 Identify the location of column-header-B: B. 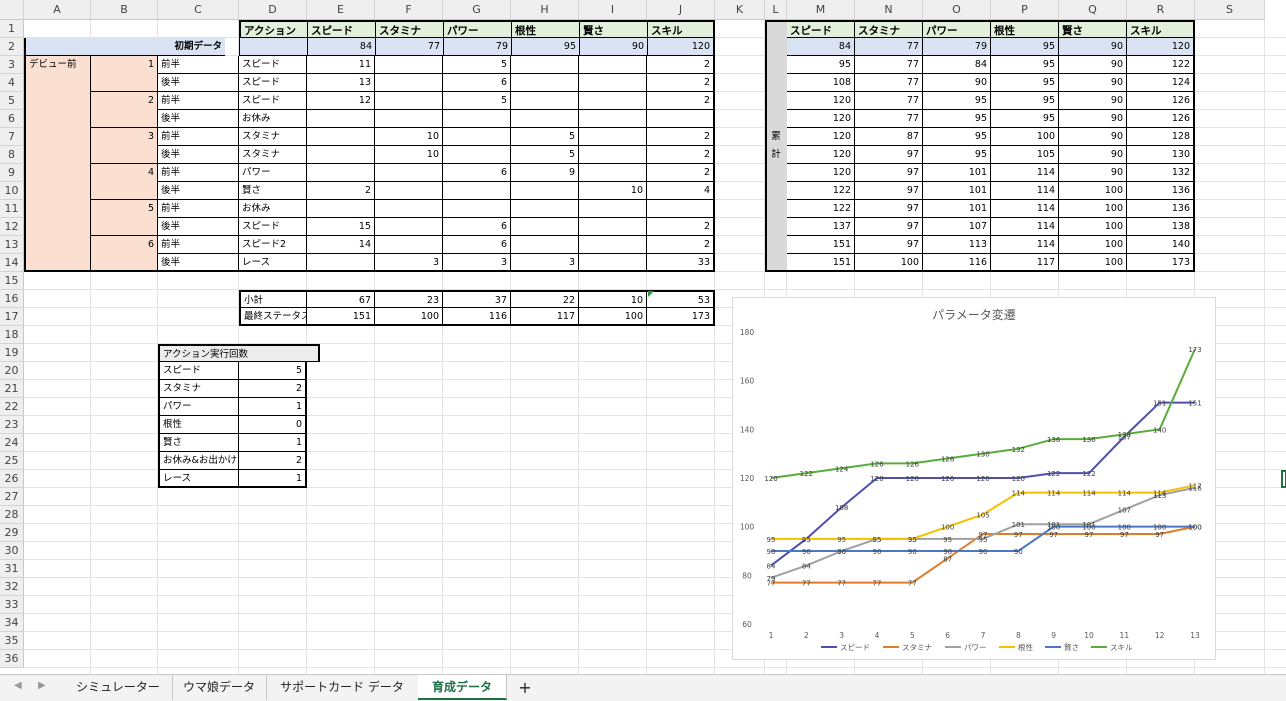
(124, 10).